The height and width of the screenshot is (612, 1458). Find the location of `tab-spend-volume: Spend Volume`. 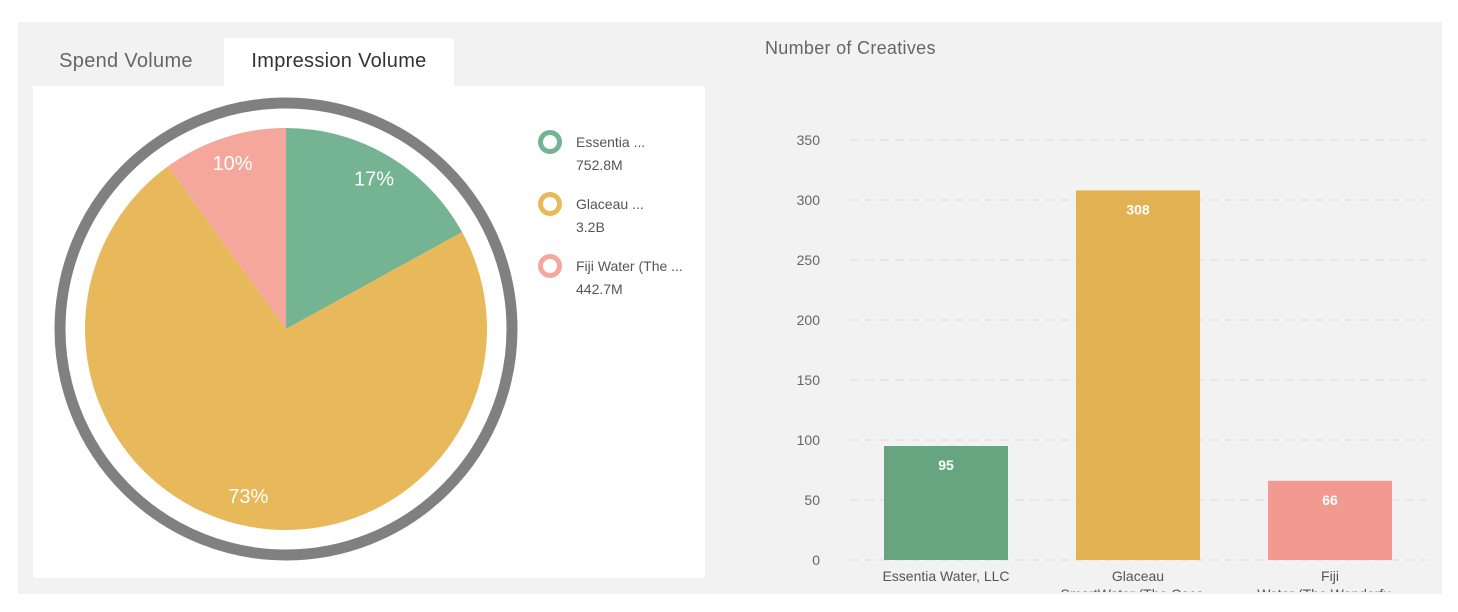

tab-spend-volume: Spend Volume is located at coordinates (126, 61).